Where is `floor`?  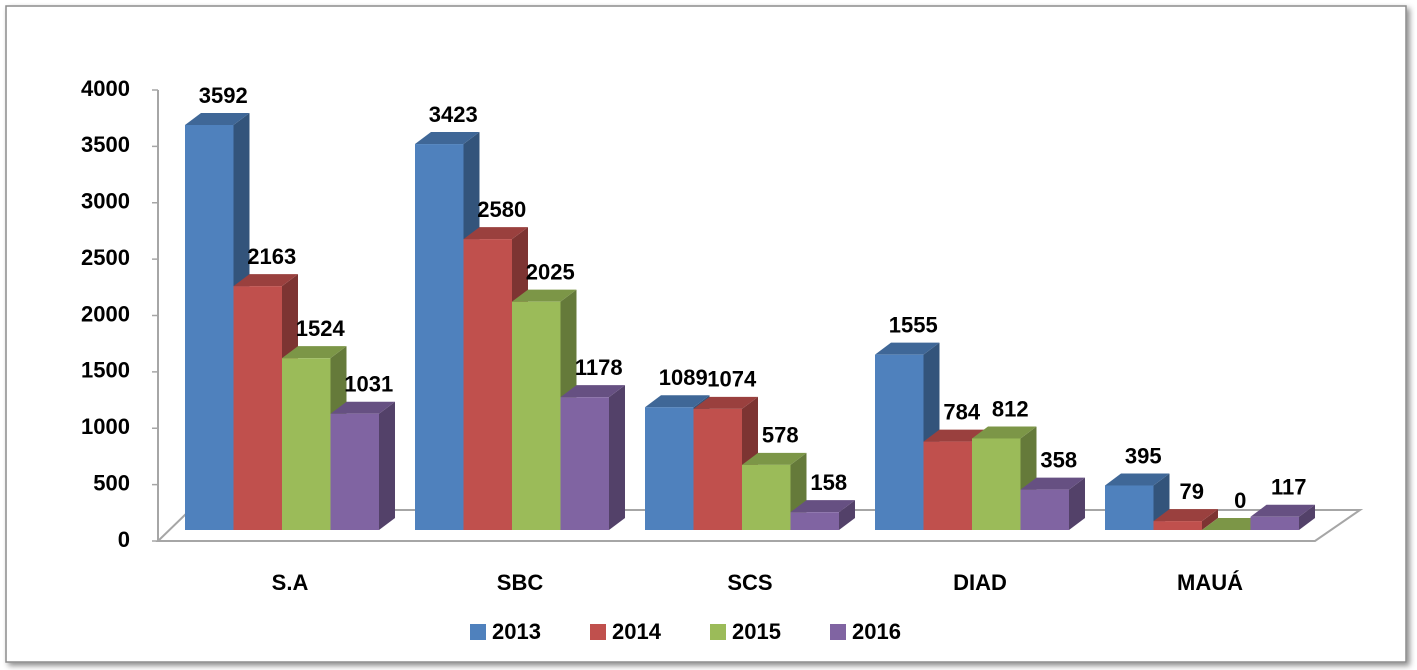 floor is located at coordinates (759, 525).